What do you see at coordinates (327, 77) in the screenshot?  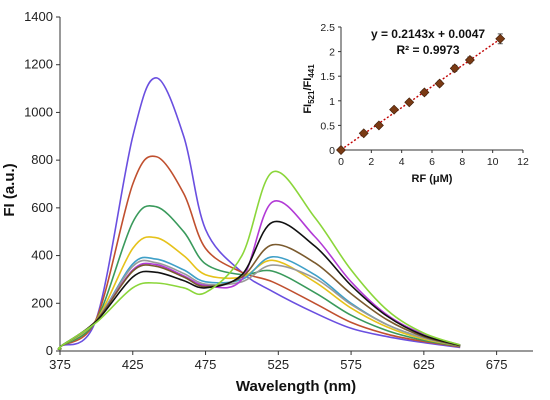 I see `inset-y-tick-label: 1.5` at bounding box center [327, 77].